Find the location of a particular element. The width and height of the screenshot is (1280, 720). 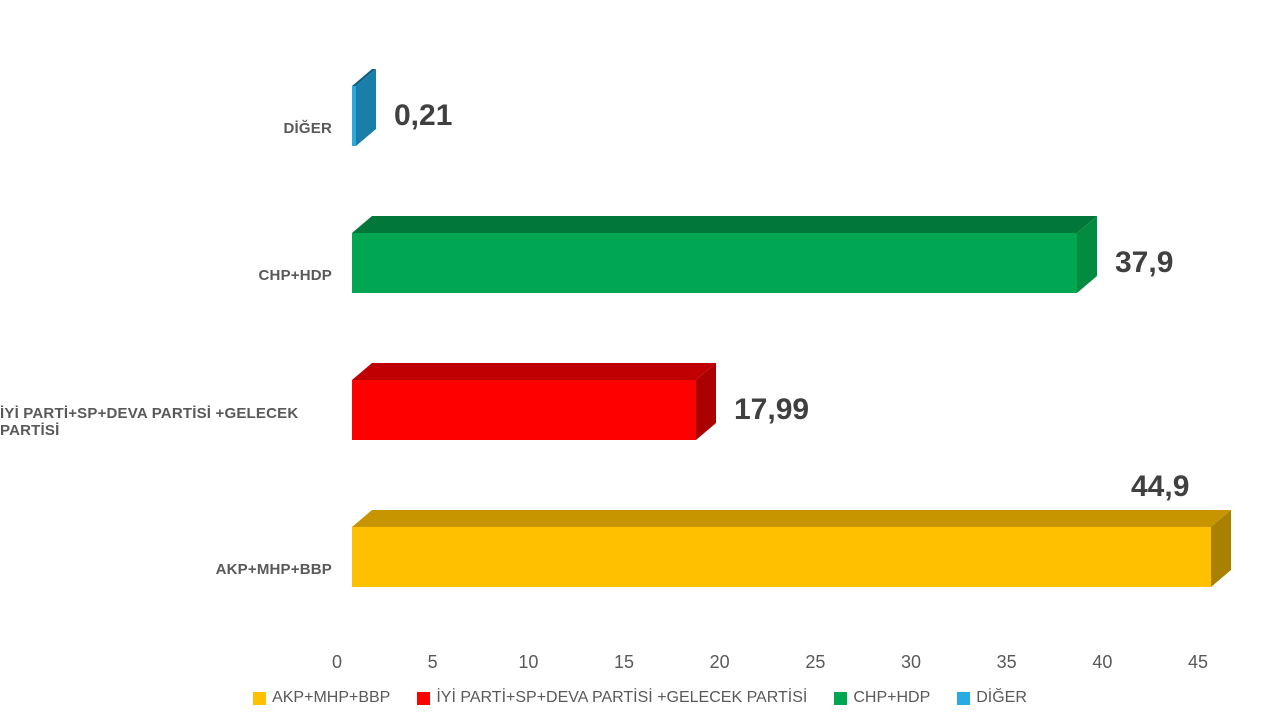

legend-item: AKP+MHP+BBP is located at coordinates (321, 698).